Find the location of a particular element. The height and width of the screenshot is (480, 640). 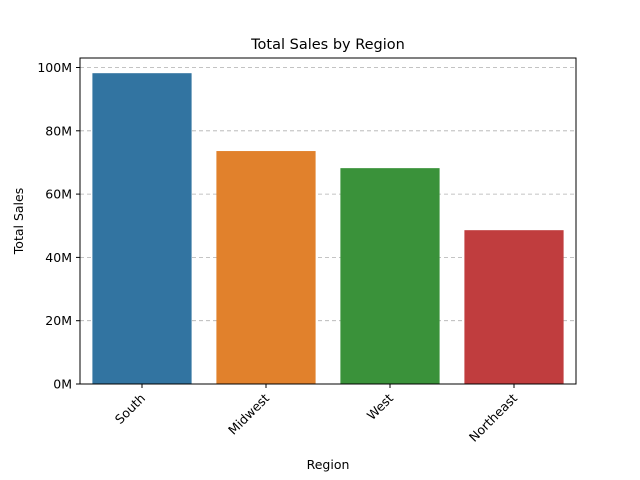

bar-west is located at coordinates (390, 276).